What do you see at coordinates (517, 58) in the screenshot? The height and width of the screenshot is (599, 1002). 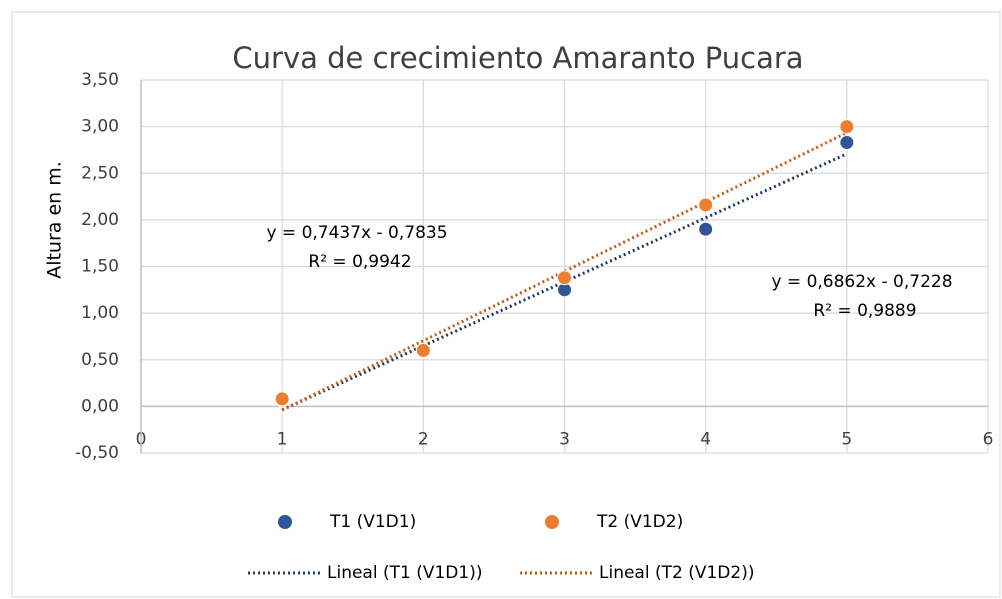 I see `chart-title: Curva de crecimiento Amaranto Pucara` at bounding box center [517, 58].